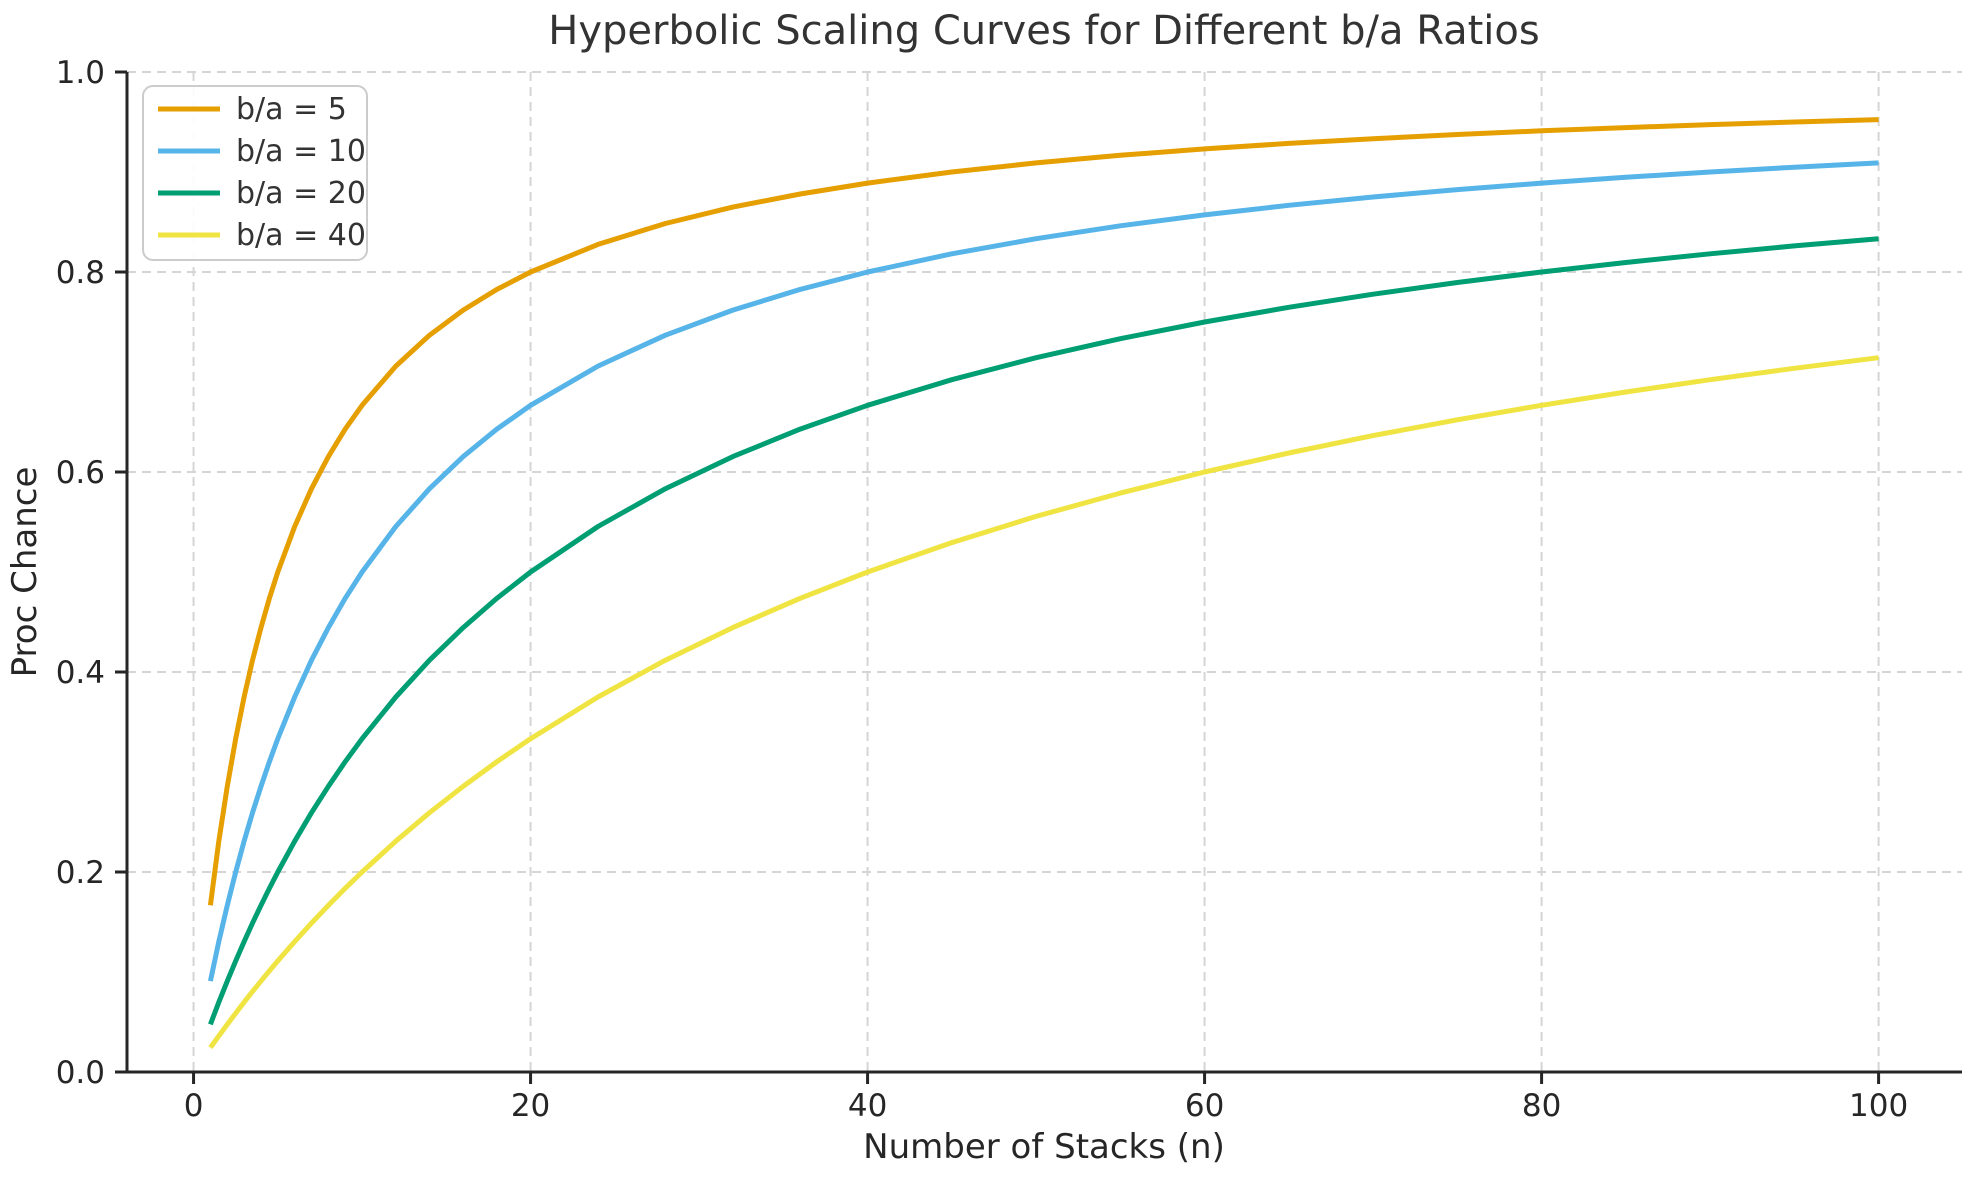 The height and width of the screenshot is (1184, 1980). What do you see at coordinates (1541, 1106) in the screenshot?
I see `x-tick-label: 80` at bounding box center [1541, 1106].